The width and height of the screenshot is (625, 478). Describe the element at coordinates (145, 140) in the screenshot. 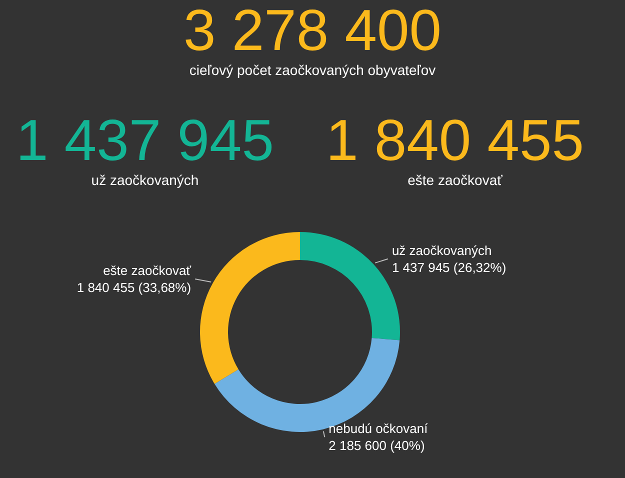

I see `text: 1 437 945` at that location.